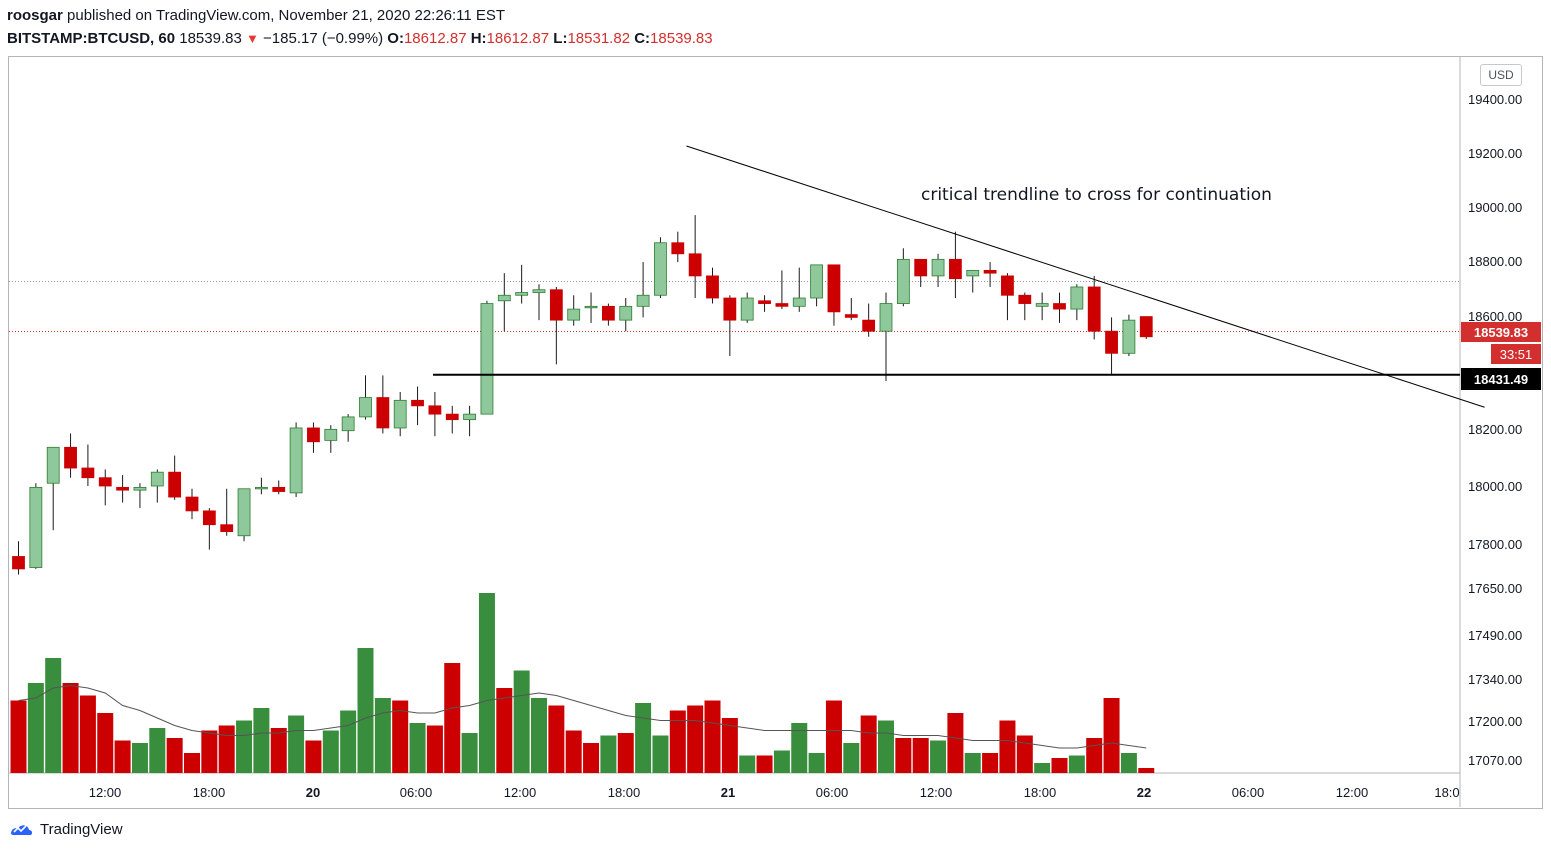 The image size is (1551, 855). Describe the element at coordinates (624, 792) in the screenshot. I see `x-tick-label: 18:00` at that location.